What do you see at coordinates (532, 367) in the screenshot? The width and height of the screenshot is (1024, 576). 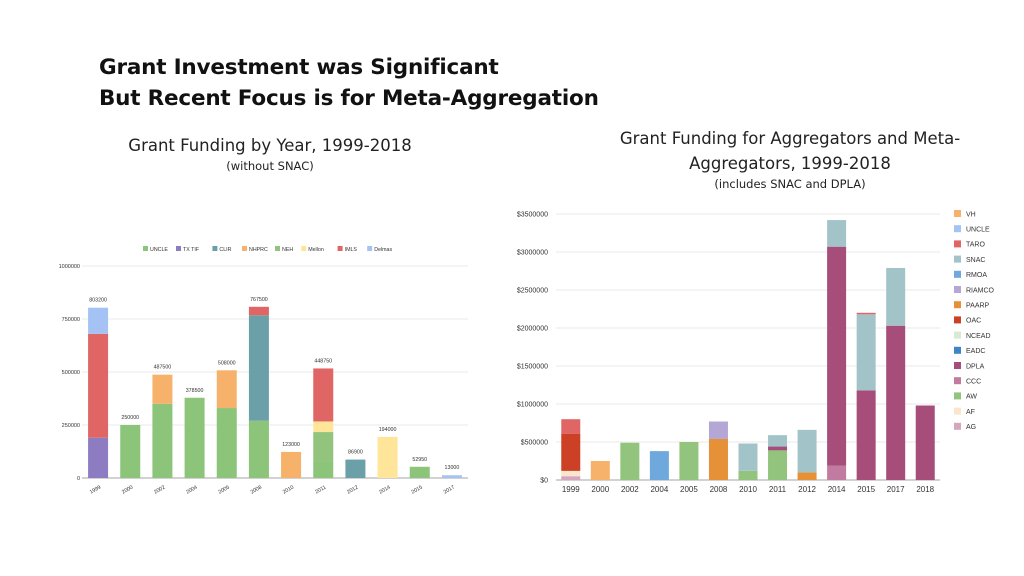 I see `right-y-tick-label: $1500000` at bounding box center [532, 367].